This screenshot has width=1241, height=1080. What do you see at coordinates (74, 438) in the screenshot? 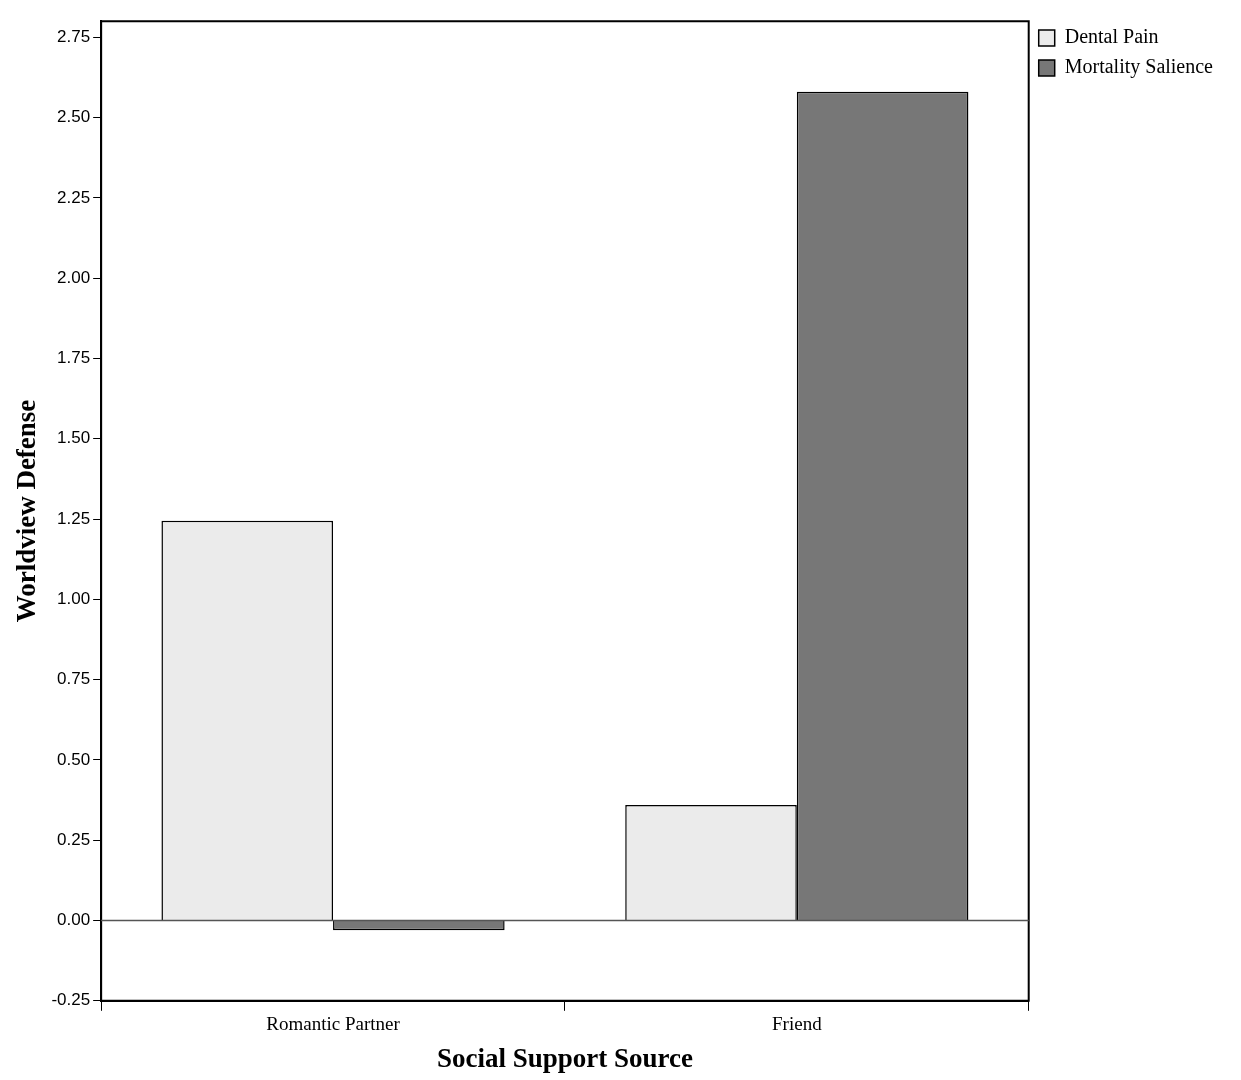
I see `y-tick-label: 1.50` at bounding box center [74, 438].